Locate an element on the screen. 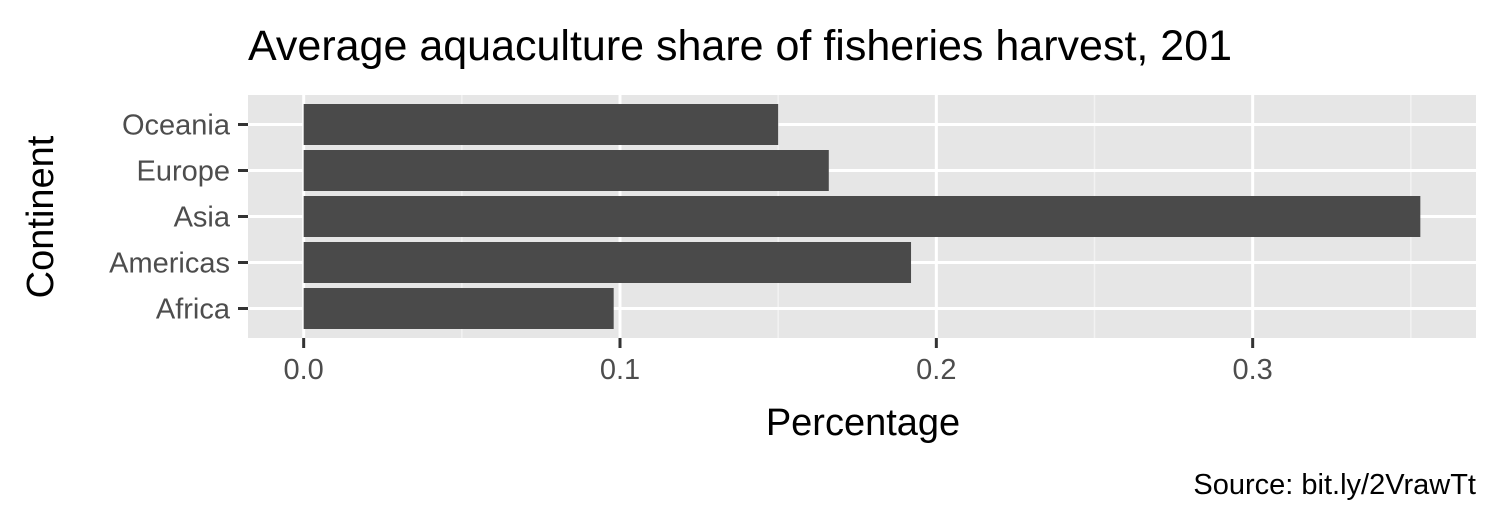 The width and height of the screenshot is (1500, 525). x-axis-title: Percentage is located at coordinates (863, 423).